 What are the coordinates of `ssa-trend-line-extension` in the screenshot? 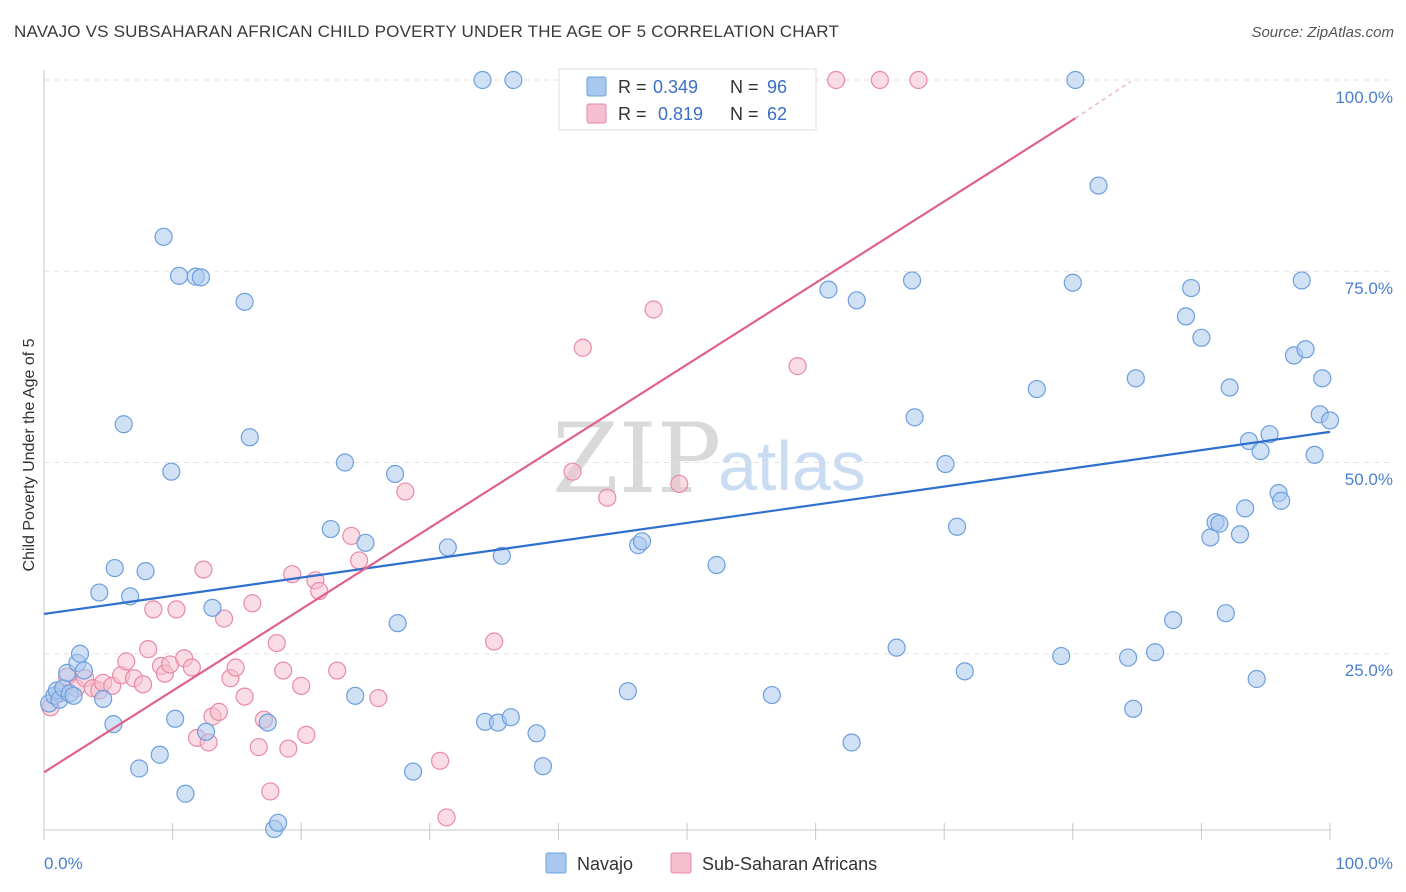 It's located at (1103, 100).